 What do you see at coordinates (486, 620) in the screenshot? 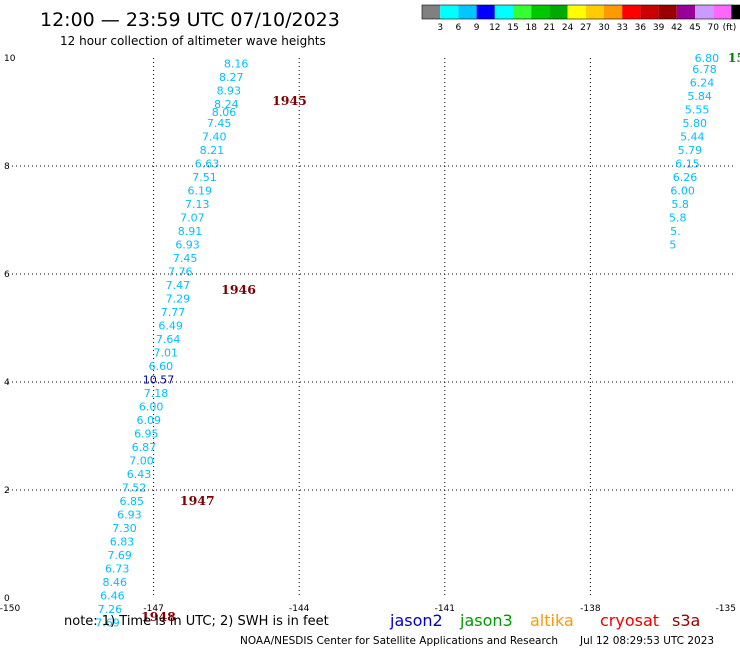
I see `legend-jason3: jason3` at bounding box center [486, 620].